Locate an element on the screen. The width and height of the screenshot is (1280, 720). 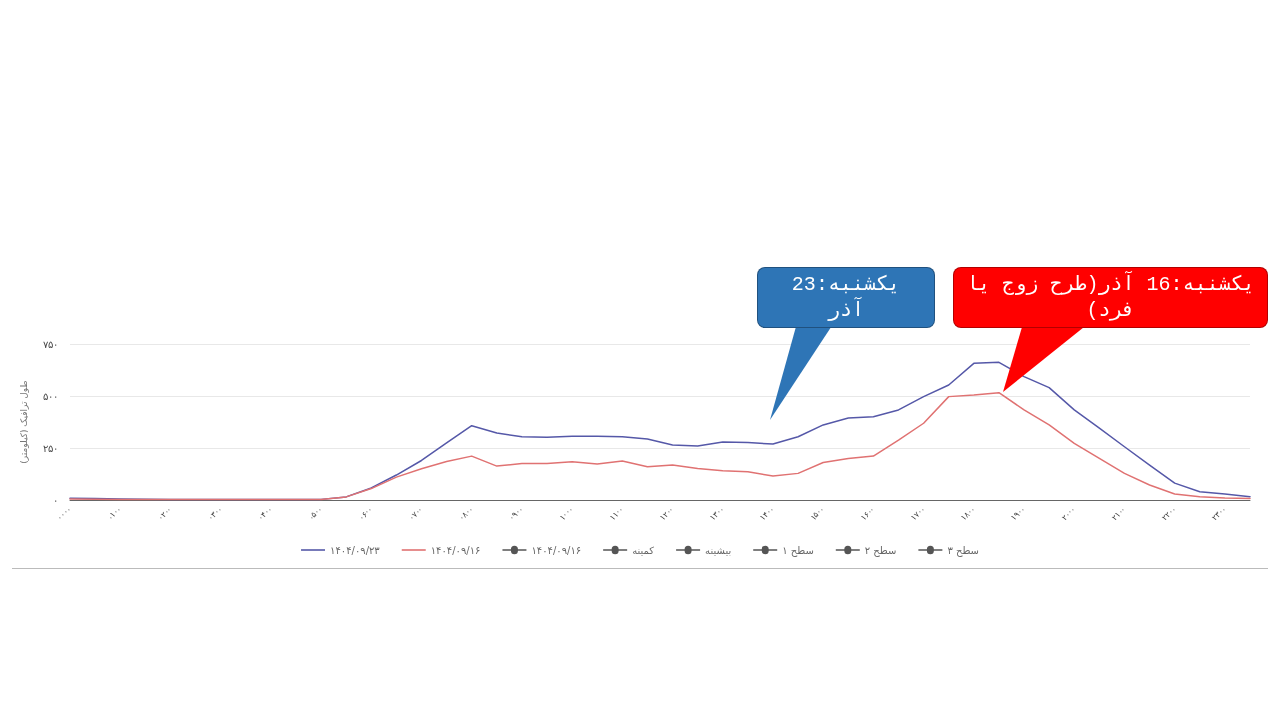
y-tick-label: ۵۰۰ is located at coordinates (50, 396).